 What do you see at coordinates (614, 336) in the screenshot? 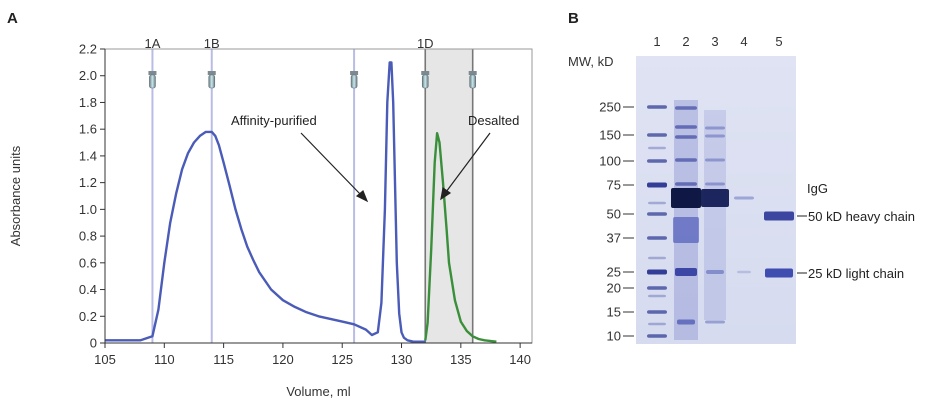
I see `mw-tick-label: 10` at bounding box center [614, 336].